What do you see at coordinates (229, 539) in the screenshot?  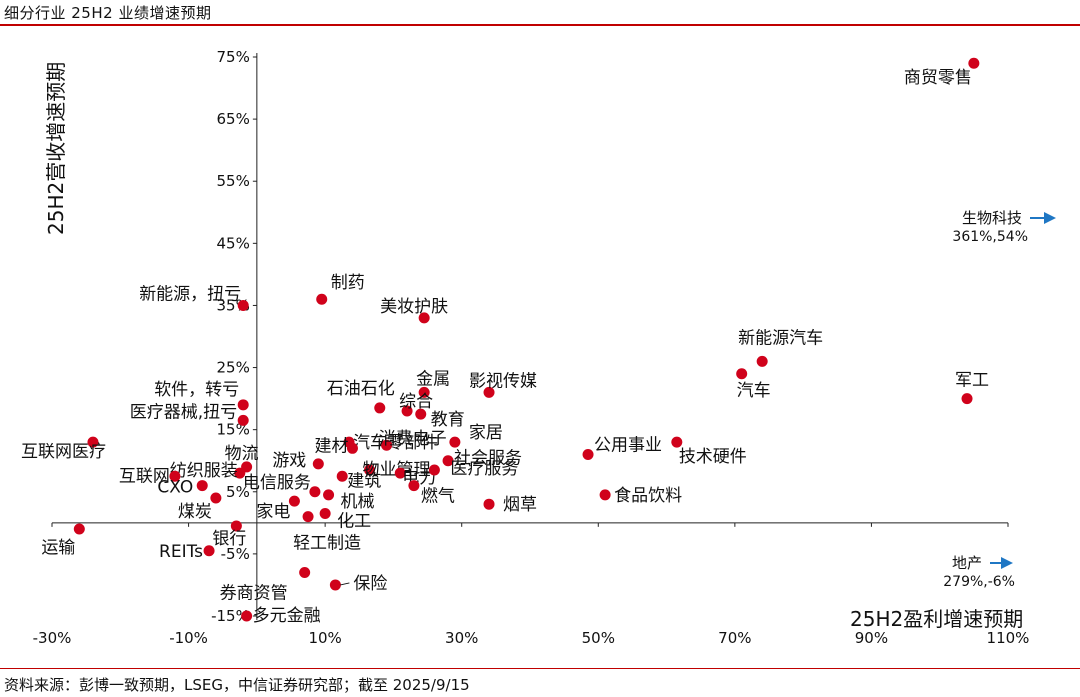 I see `point-label: 银行` at bounding box center [229, 539].